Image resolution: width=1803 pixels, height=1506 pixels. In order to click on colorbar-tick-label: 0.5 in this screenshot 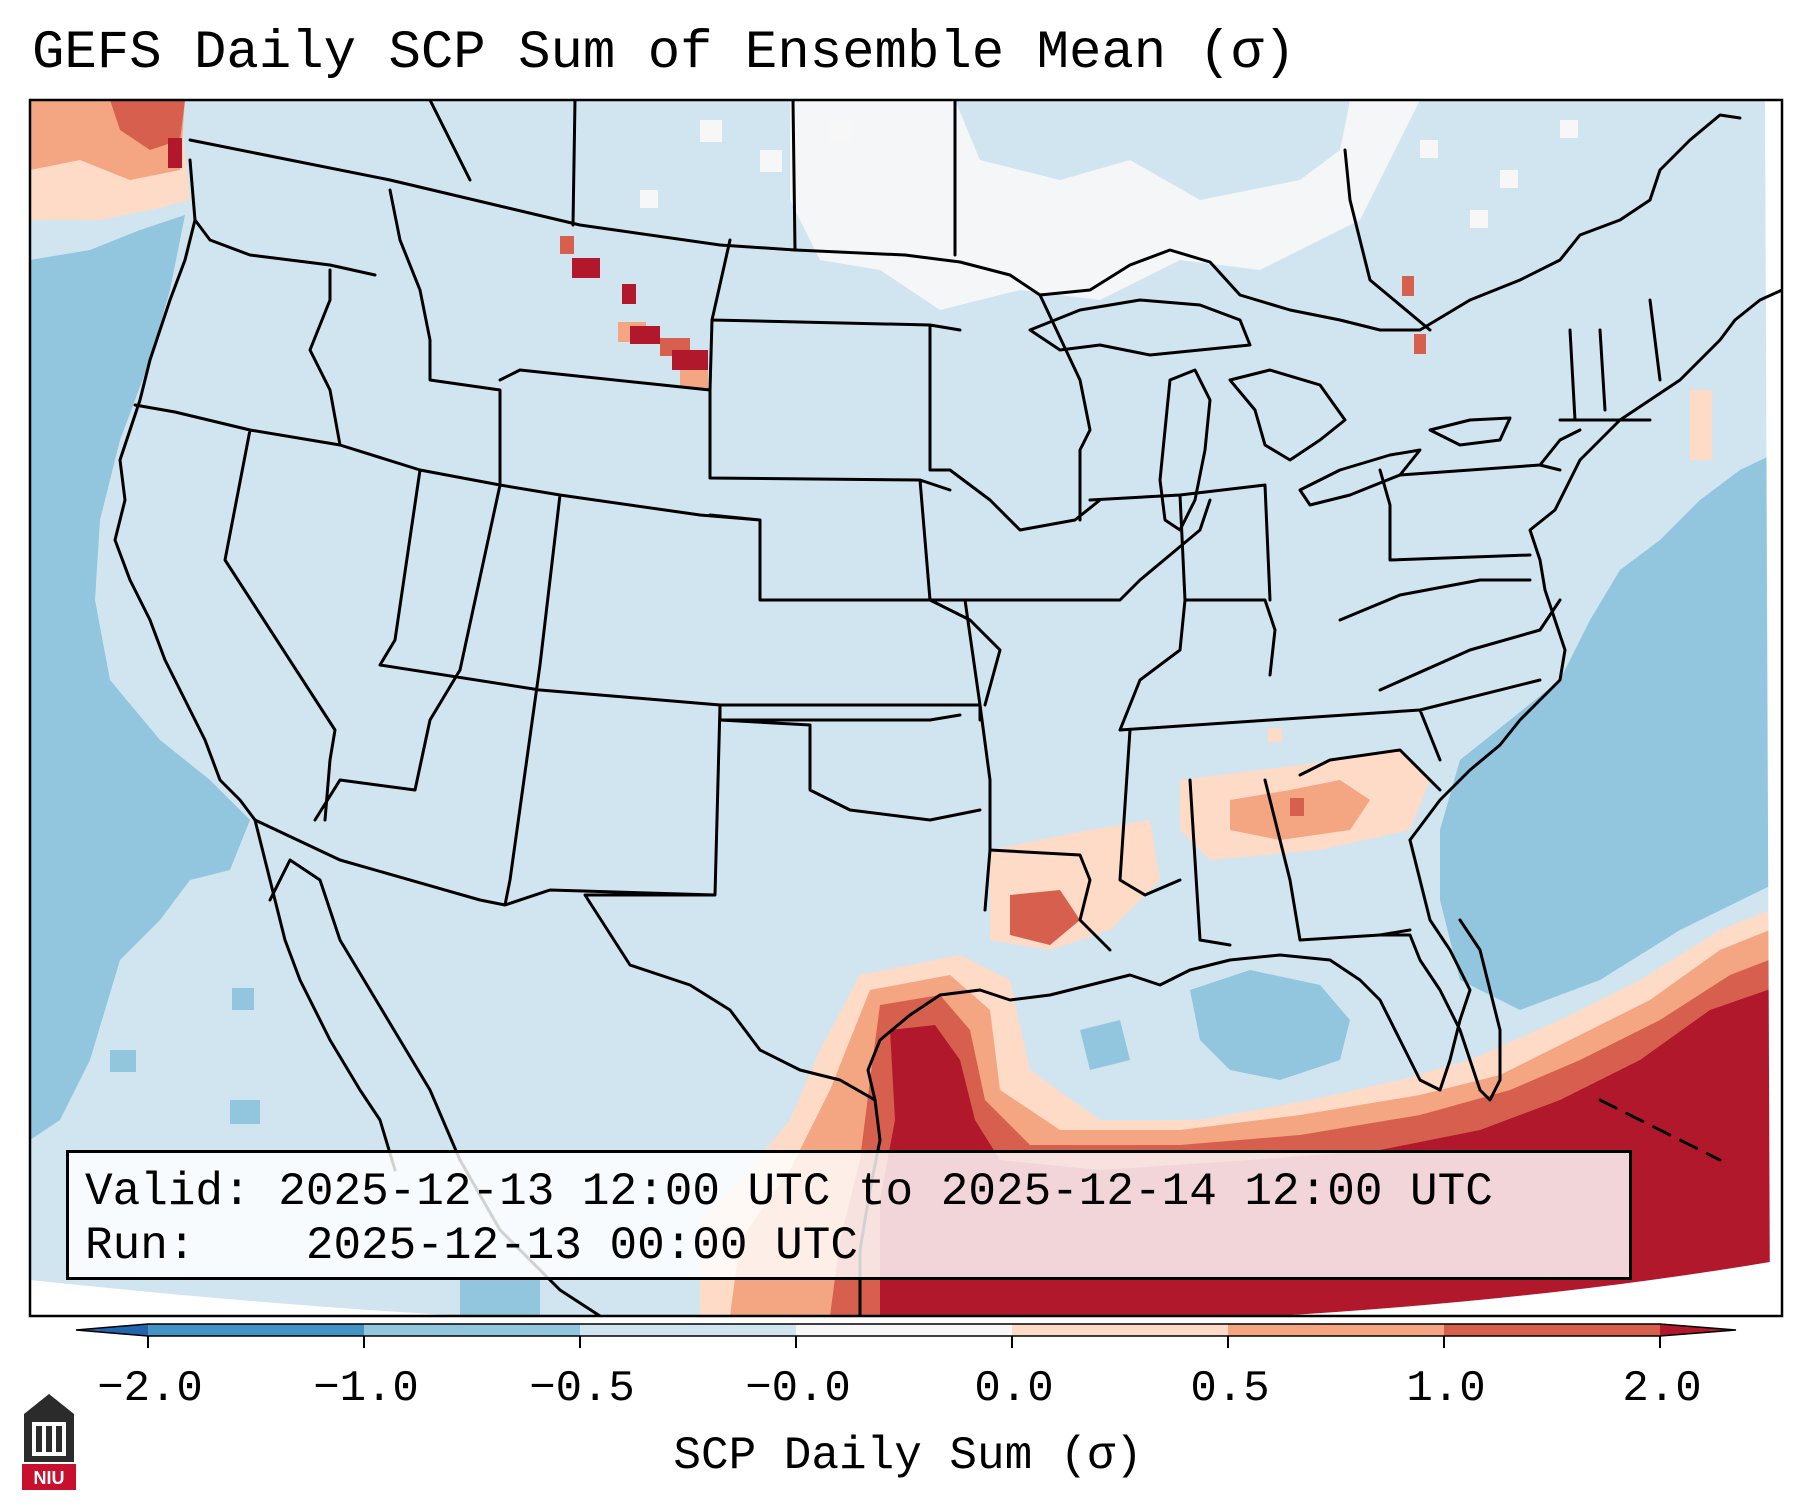, I will do `click(1230, 1389)`.